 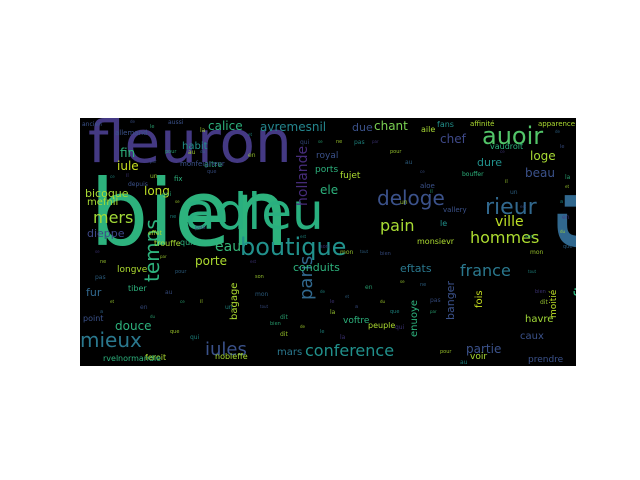 I want to click on word-monfeigneur: monfeigneur, so click(x=202, y=164).